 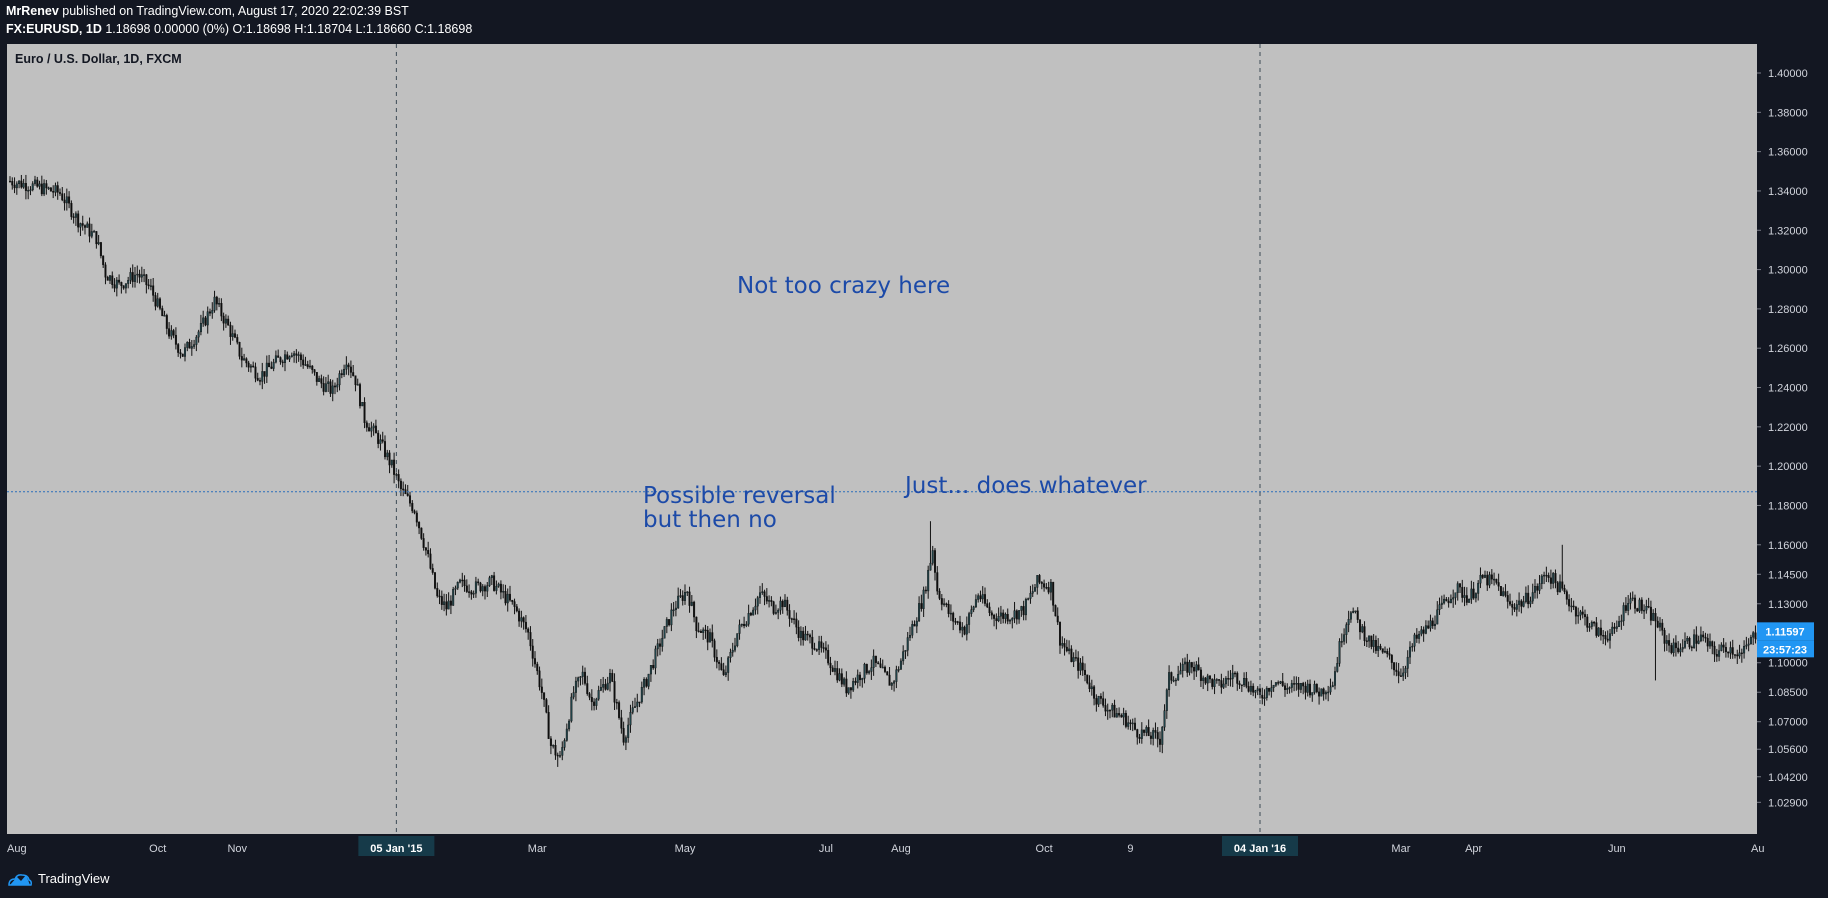 What do you see at coordinates (826, 849) in the screenshot?
I see `x-tick-label: Jul` at bounding box center [826, 849].